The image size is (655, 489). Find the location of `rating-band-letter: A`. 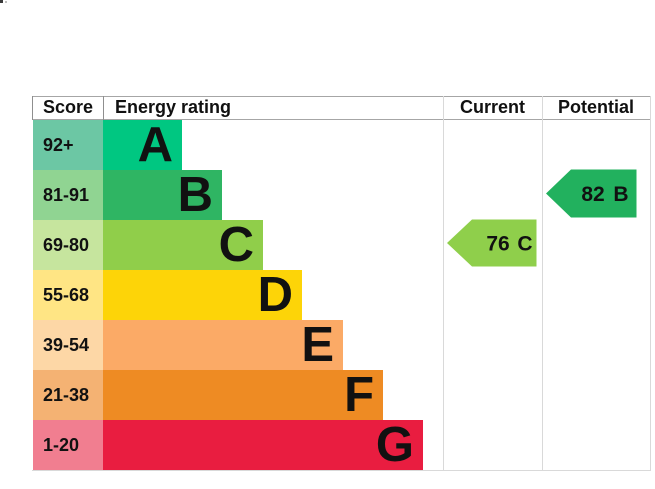

rating-band-letter: A is located at coordinates (155, 145).